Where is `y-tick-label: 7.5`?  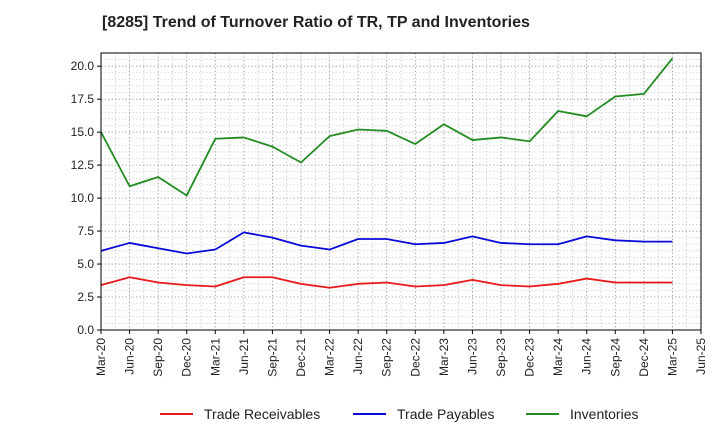
y-tick-label: 7.5 is located at coordinates (85, 231).